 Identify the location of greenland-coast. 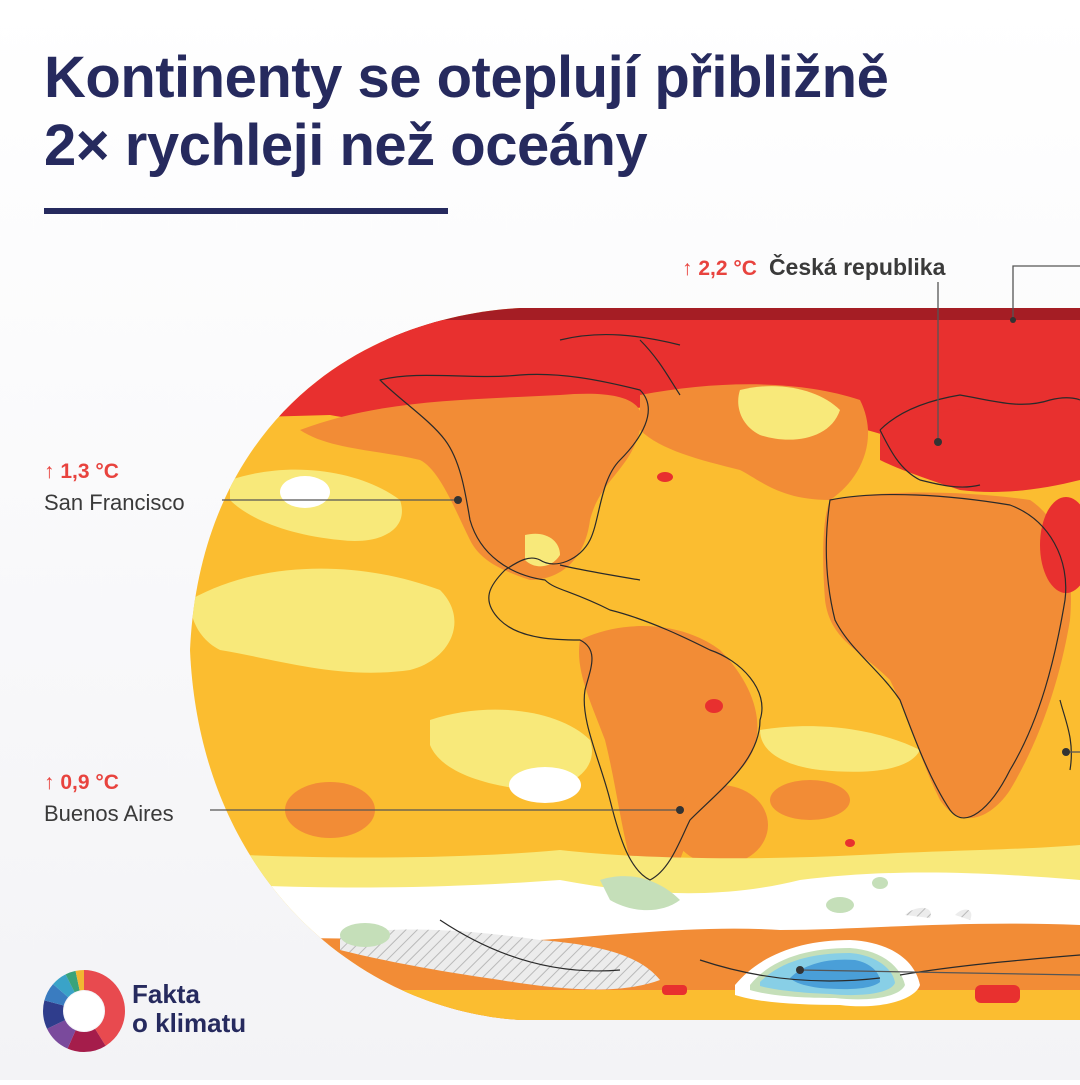
(620, 364).